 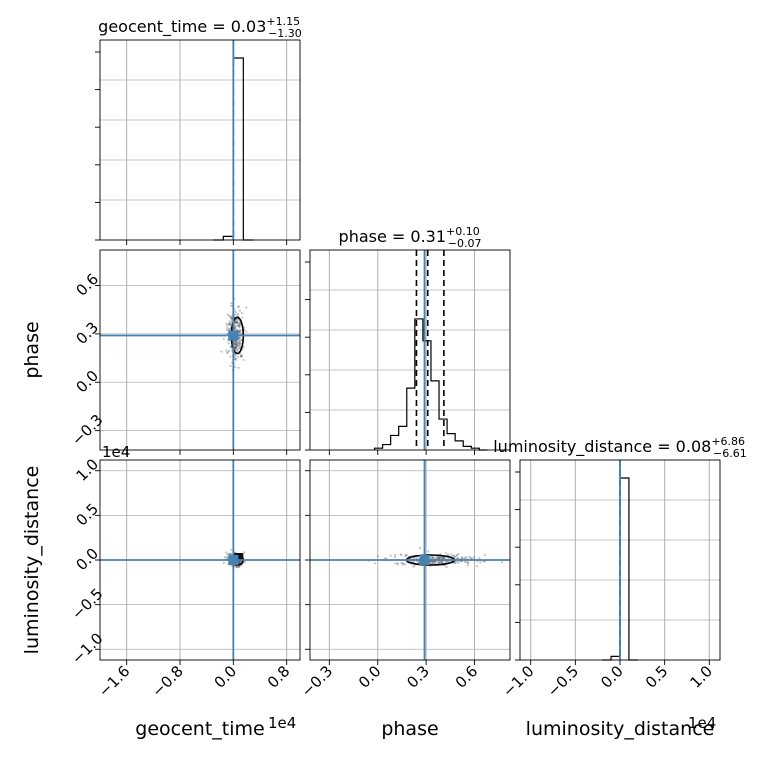 What do you see at coordinates (87, 470) in the screenshot?
I see `ytick-label-luminosity_distance: 1.0` at bounding box center [87, 470].